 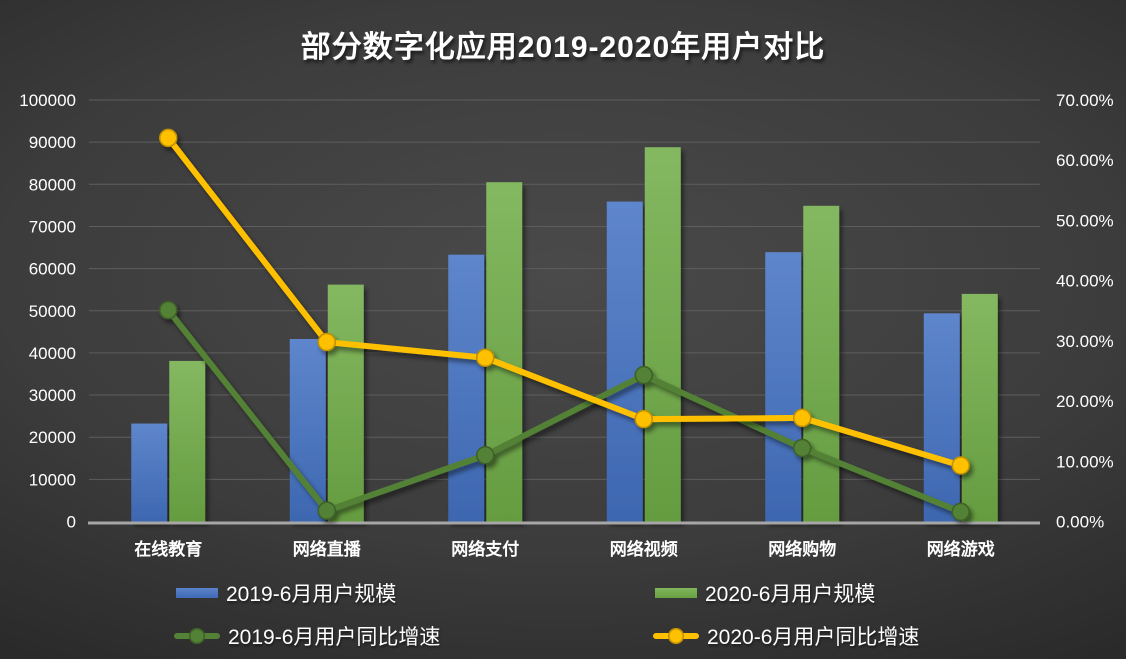 I want to click on legend-label-2019-users: 2019-6月用户规模, so click(x=311, y=594).